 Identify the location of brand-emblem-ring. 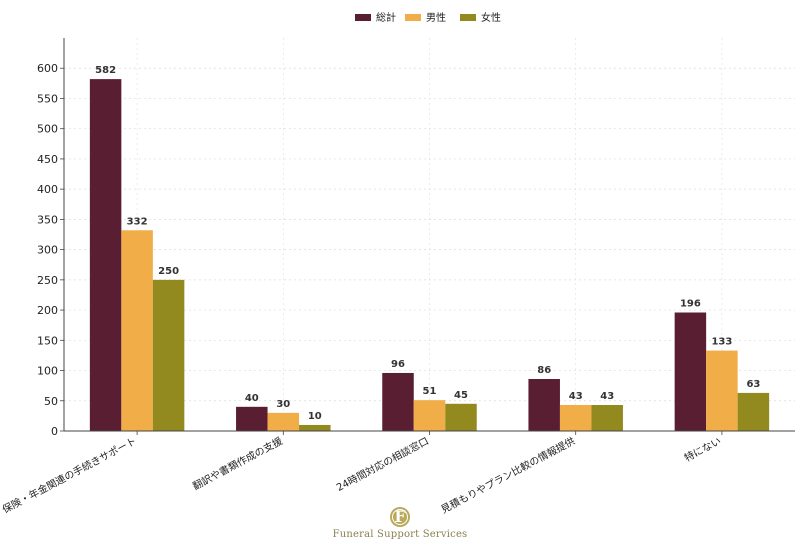
(400, 517).